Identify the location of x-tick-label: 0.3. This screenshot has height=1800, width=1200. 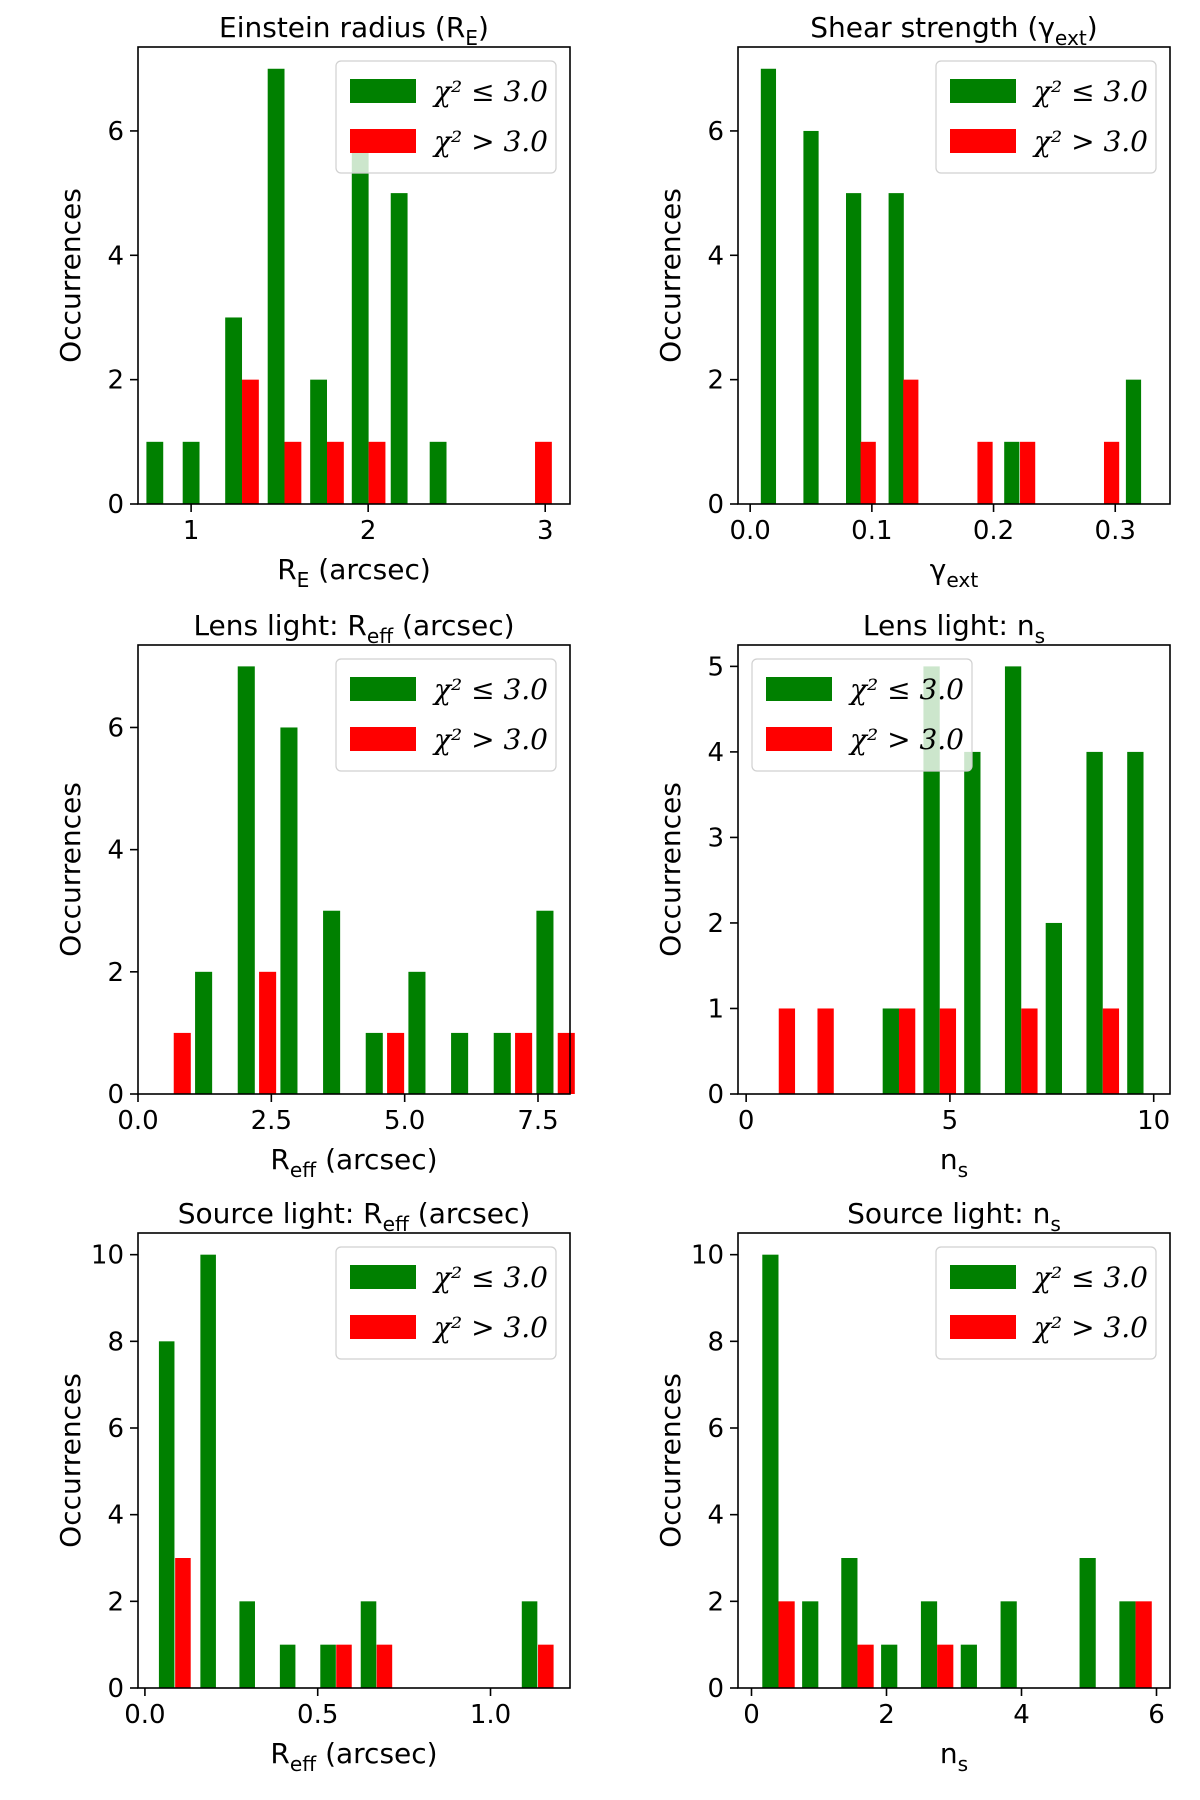
(1115, 531).